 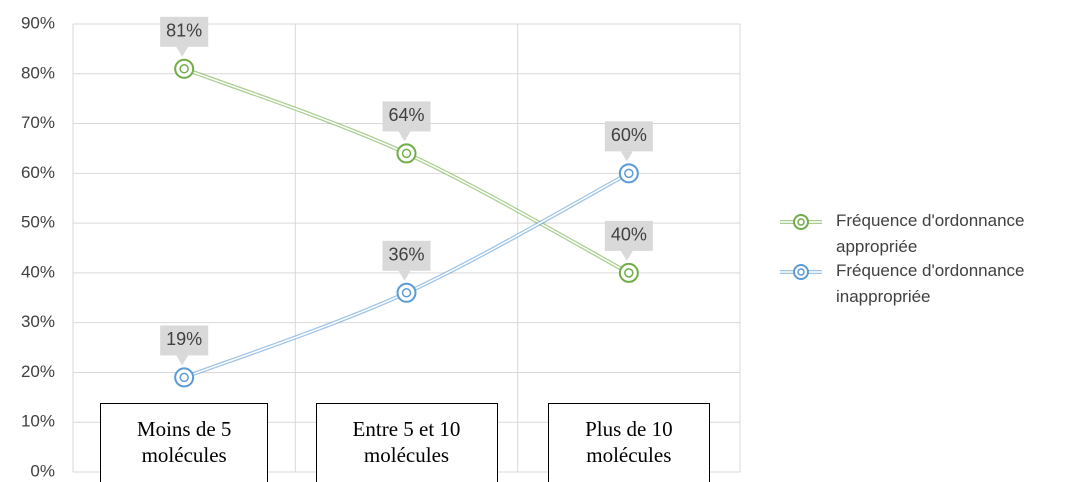 I want to click on legend-label: Fréquence d'ordonnance appropriée, so click(x=930, y=233).